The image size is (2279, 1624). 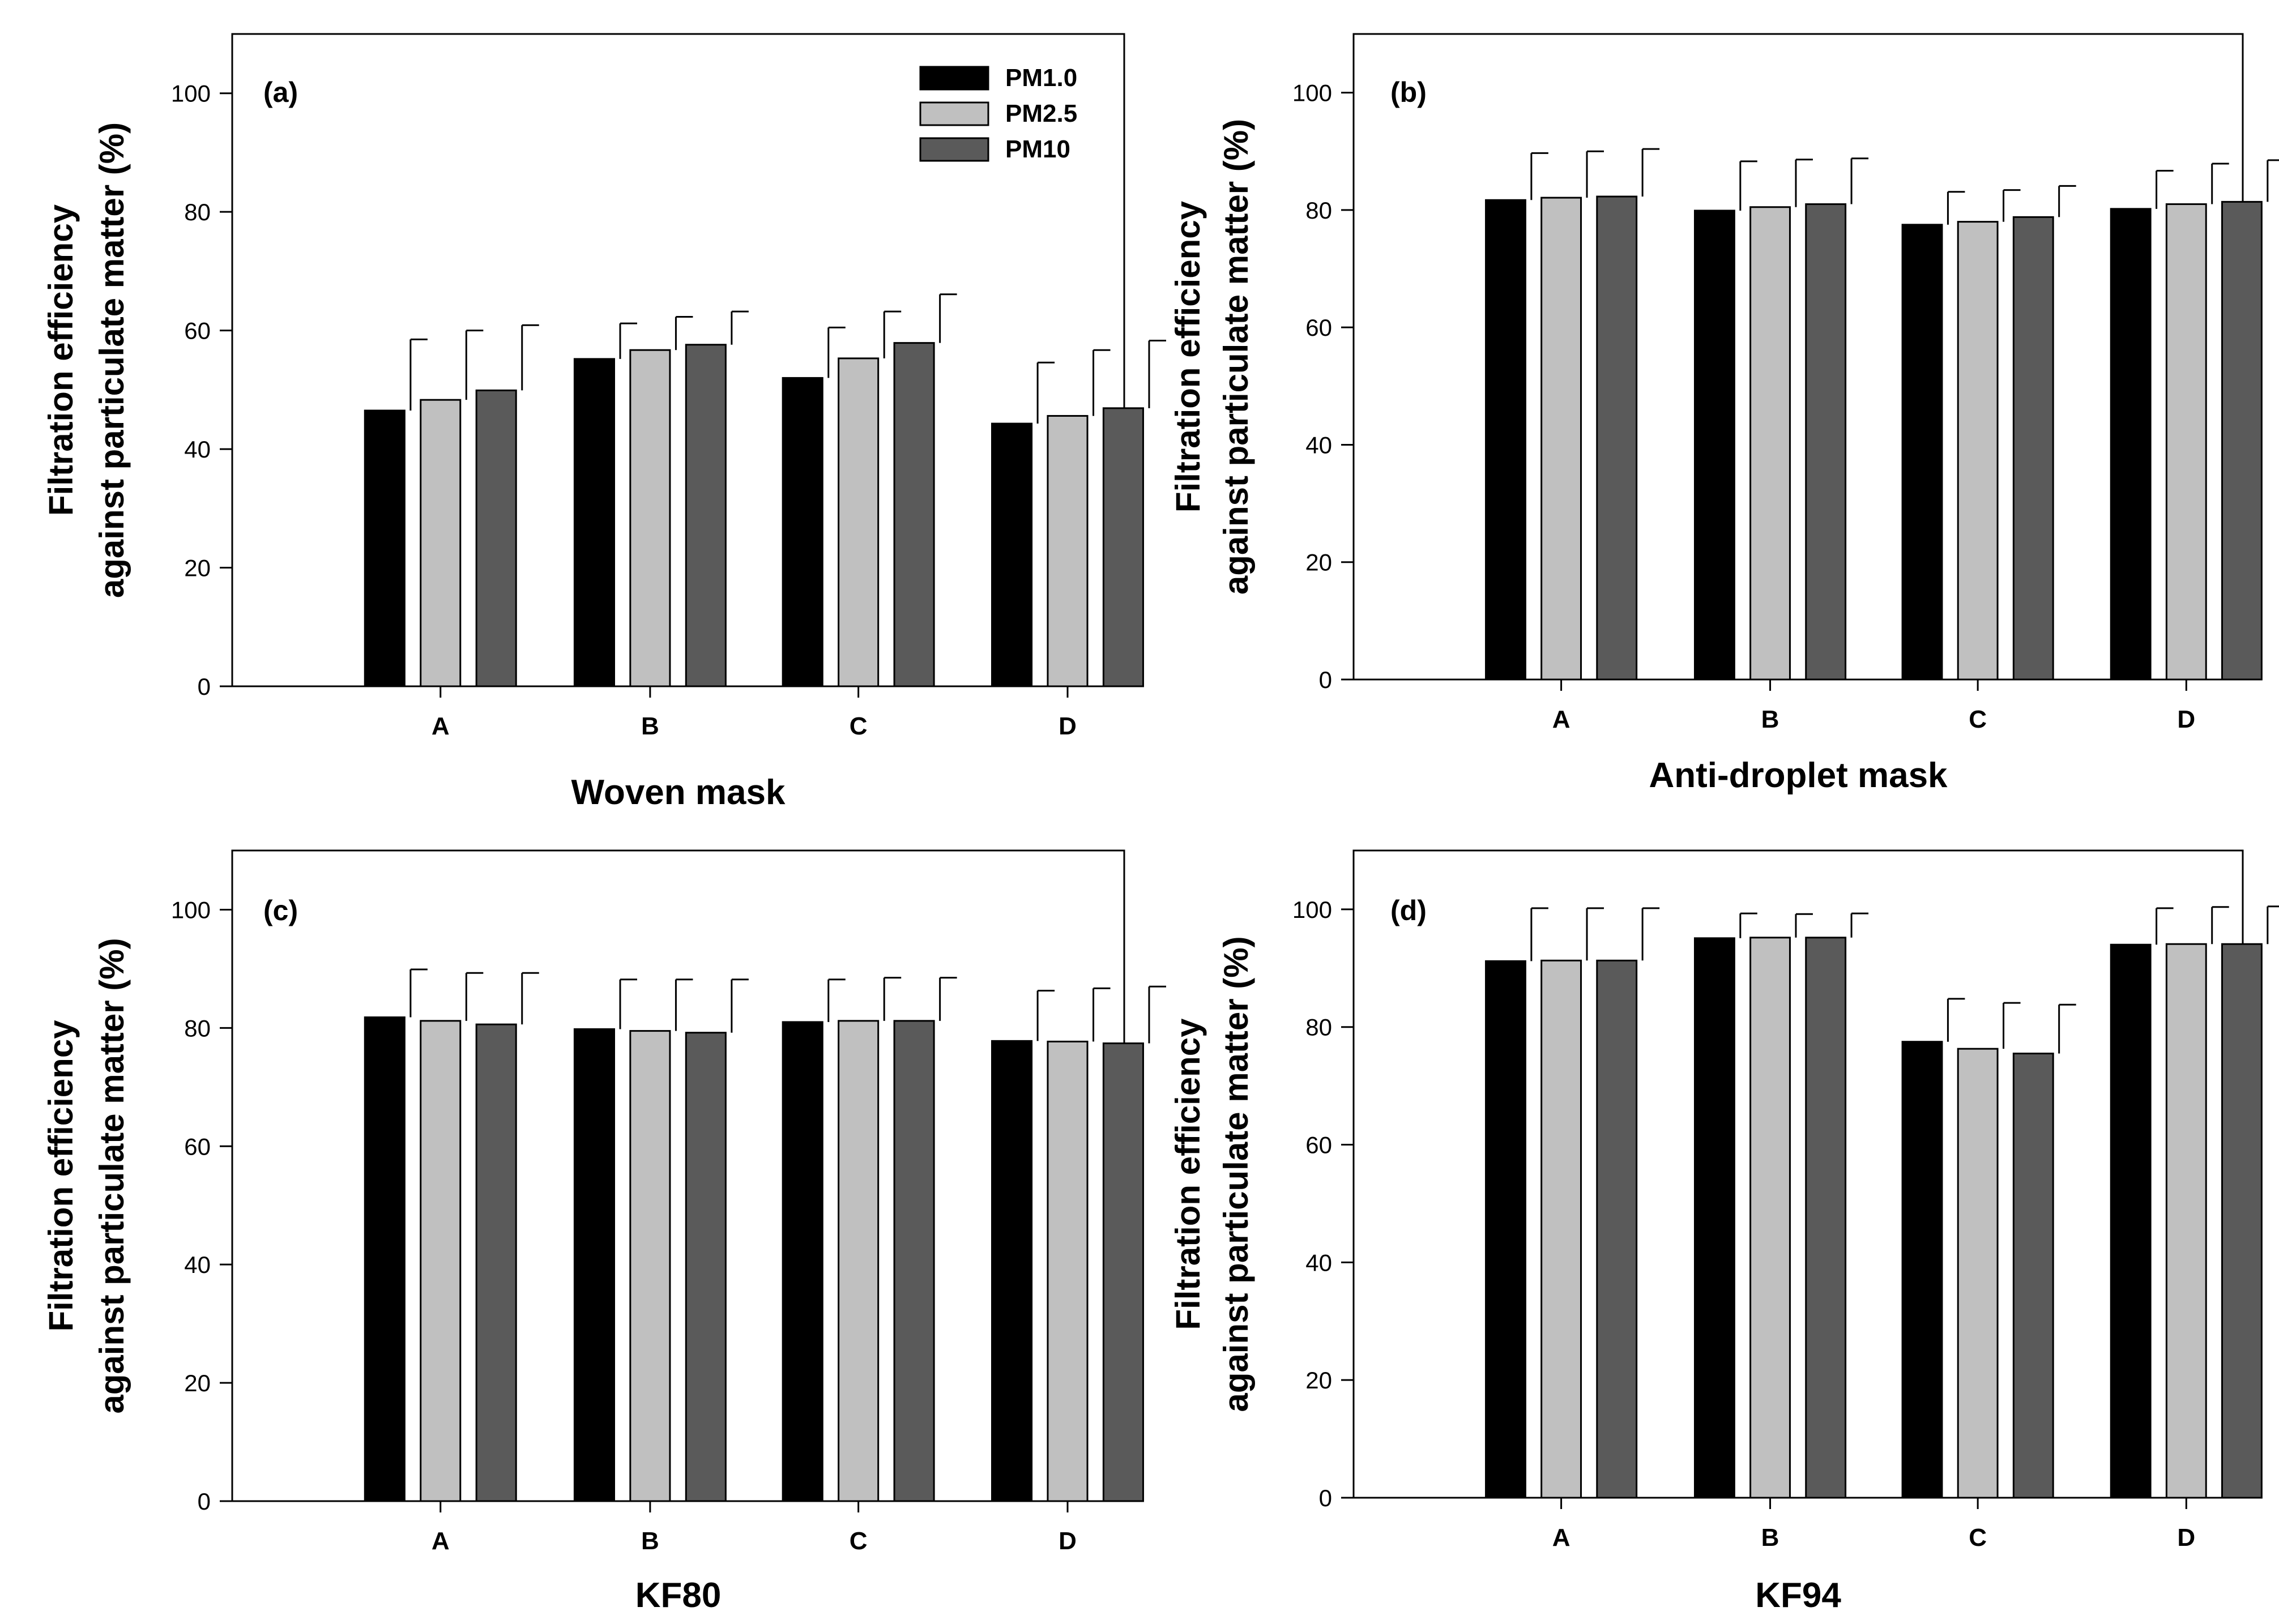 I want to click on legend-label: PM10, so click(x=1037, y=149).